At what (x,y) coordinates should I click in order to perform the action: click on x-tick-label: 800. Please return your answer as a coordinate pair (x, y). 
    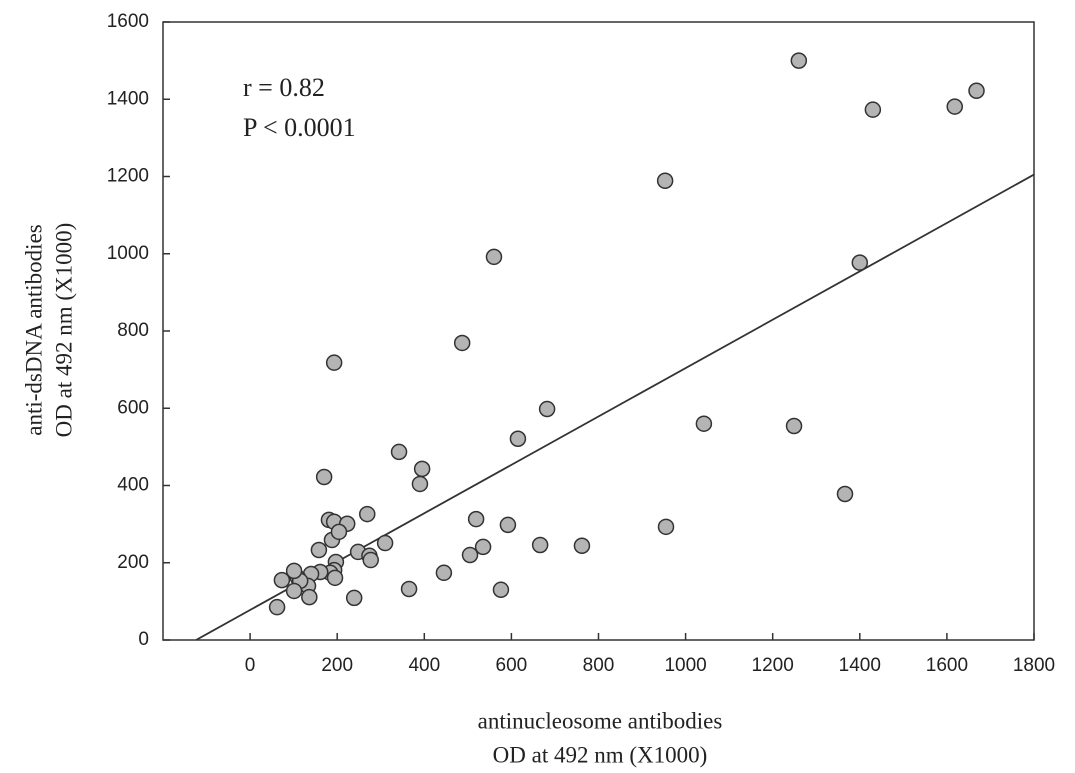
    Looking at the image, I should click on (599, 665).